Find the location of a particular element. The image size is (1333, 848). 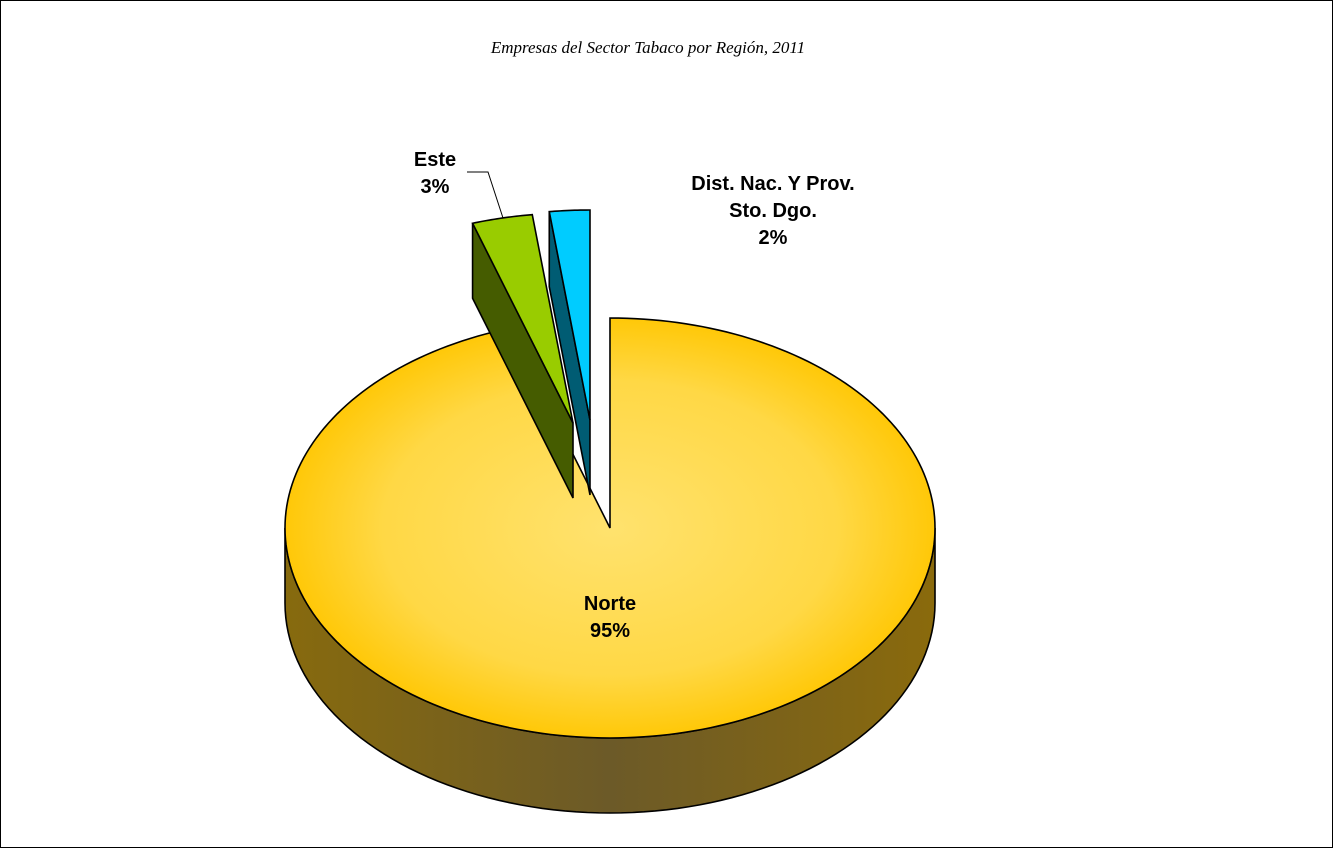

slice-name-distrito-line1: Dist. Nac. Y Prov. is located at coordinates (773, 184).